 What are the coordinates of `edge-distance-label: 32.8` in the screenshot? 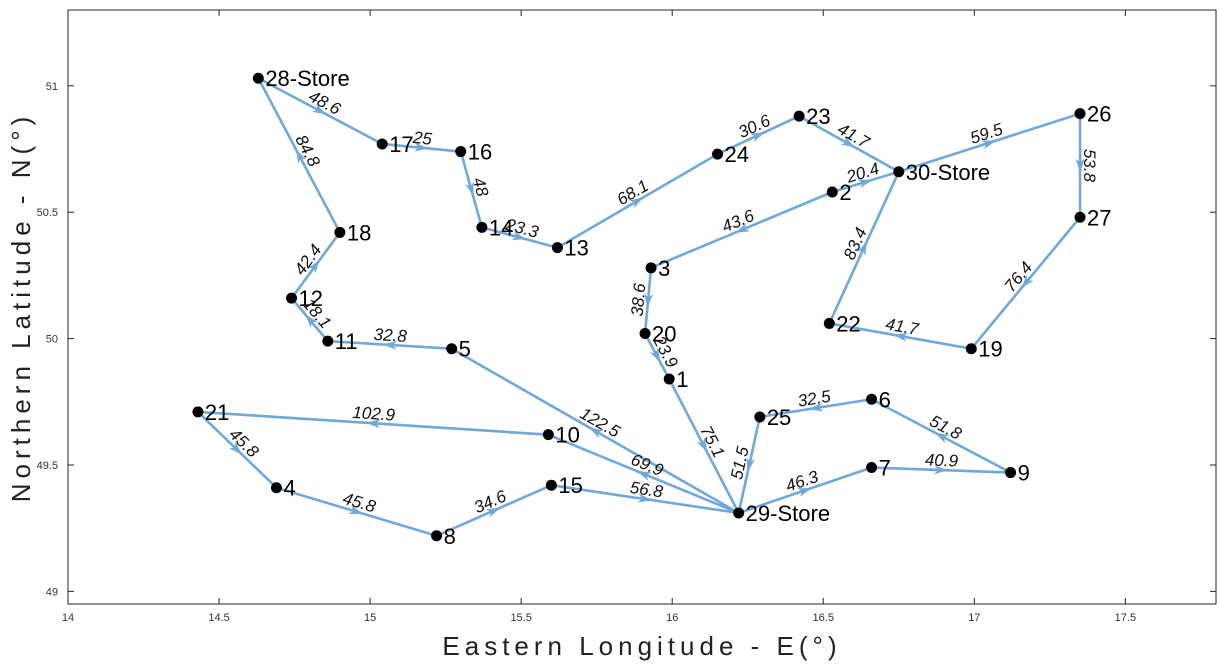 It's located at (390, 335).